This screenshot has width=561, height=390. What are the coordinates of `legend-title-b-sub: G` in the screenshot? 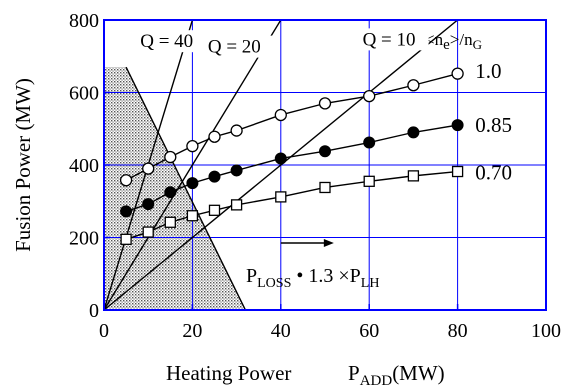 It's located at (477, 44).